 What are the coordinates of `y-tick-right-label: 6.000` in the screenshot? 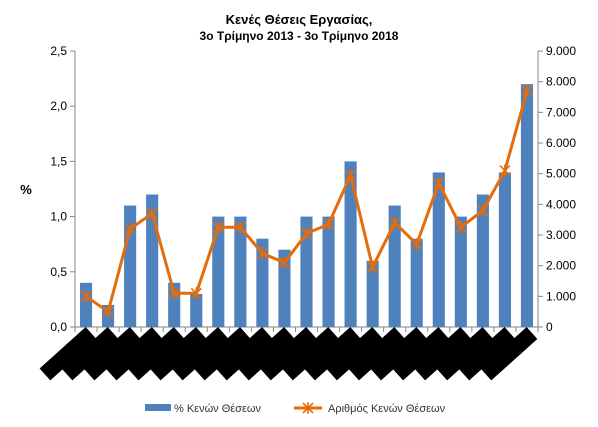 It's located at (561, 143).